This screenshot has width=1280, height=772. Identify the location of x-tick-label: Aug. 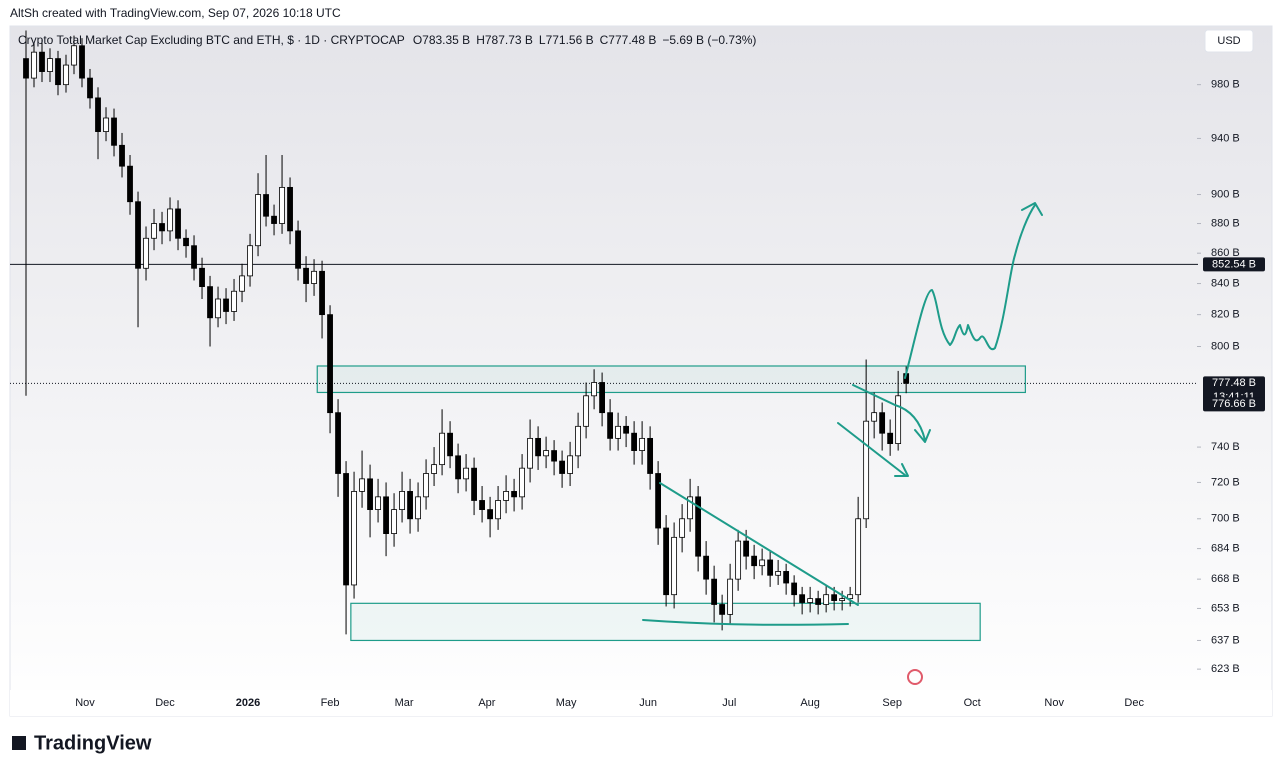
(810, 703).